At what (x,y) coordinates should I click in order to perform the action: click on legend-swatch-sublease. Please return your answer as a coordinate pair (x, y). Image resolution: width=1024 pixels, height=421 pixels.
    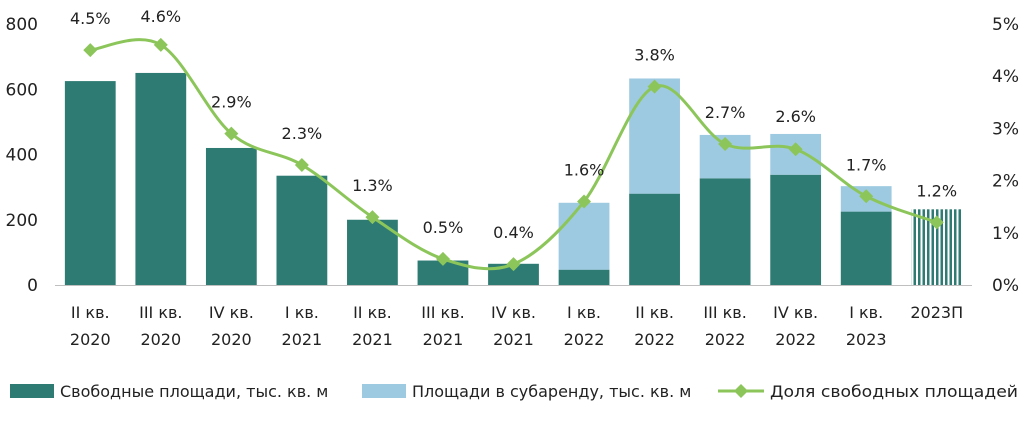
    Looking at the image, I should click on (384, 391).